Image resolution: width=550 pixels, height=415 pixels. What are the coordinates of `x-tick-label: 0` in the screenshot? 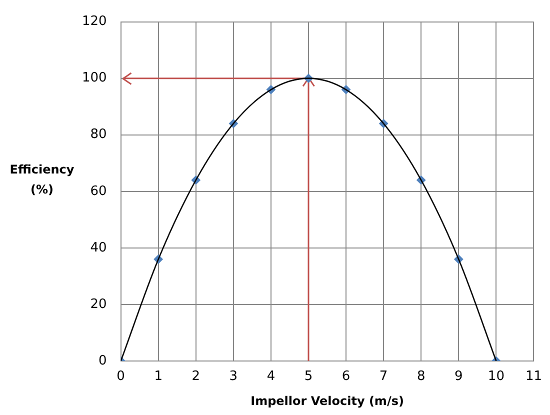 It's located at (120, 376).